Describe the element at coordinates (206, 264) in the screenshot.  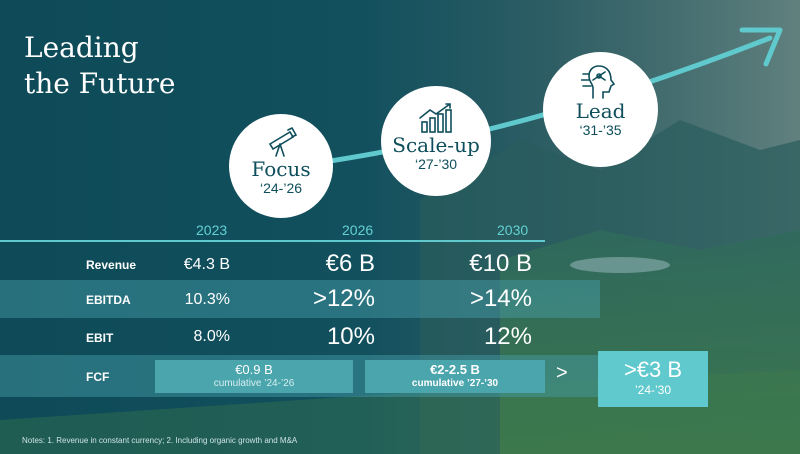
I see `value-2023: €4.3 B` at that location.